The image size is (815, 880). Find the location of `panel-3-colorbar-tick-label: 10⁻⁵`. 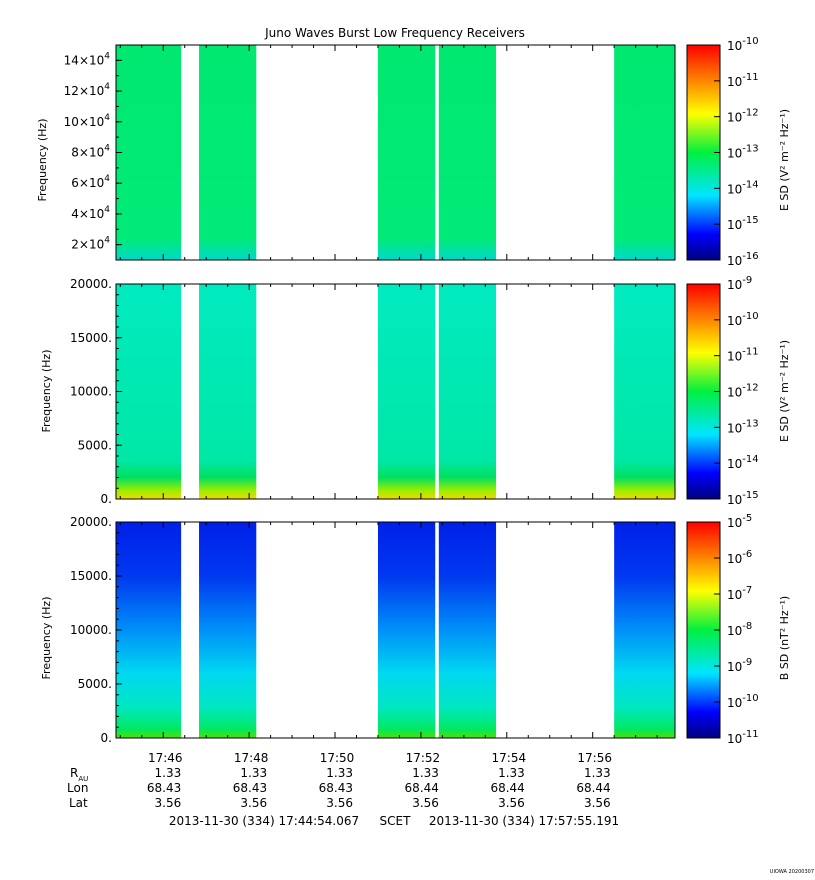

panel-3-colorbar-tick-label: 10⁻⁵ is located at coordinates (739, 521).